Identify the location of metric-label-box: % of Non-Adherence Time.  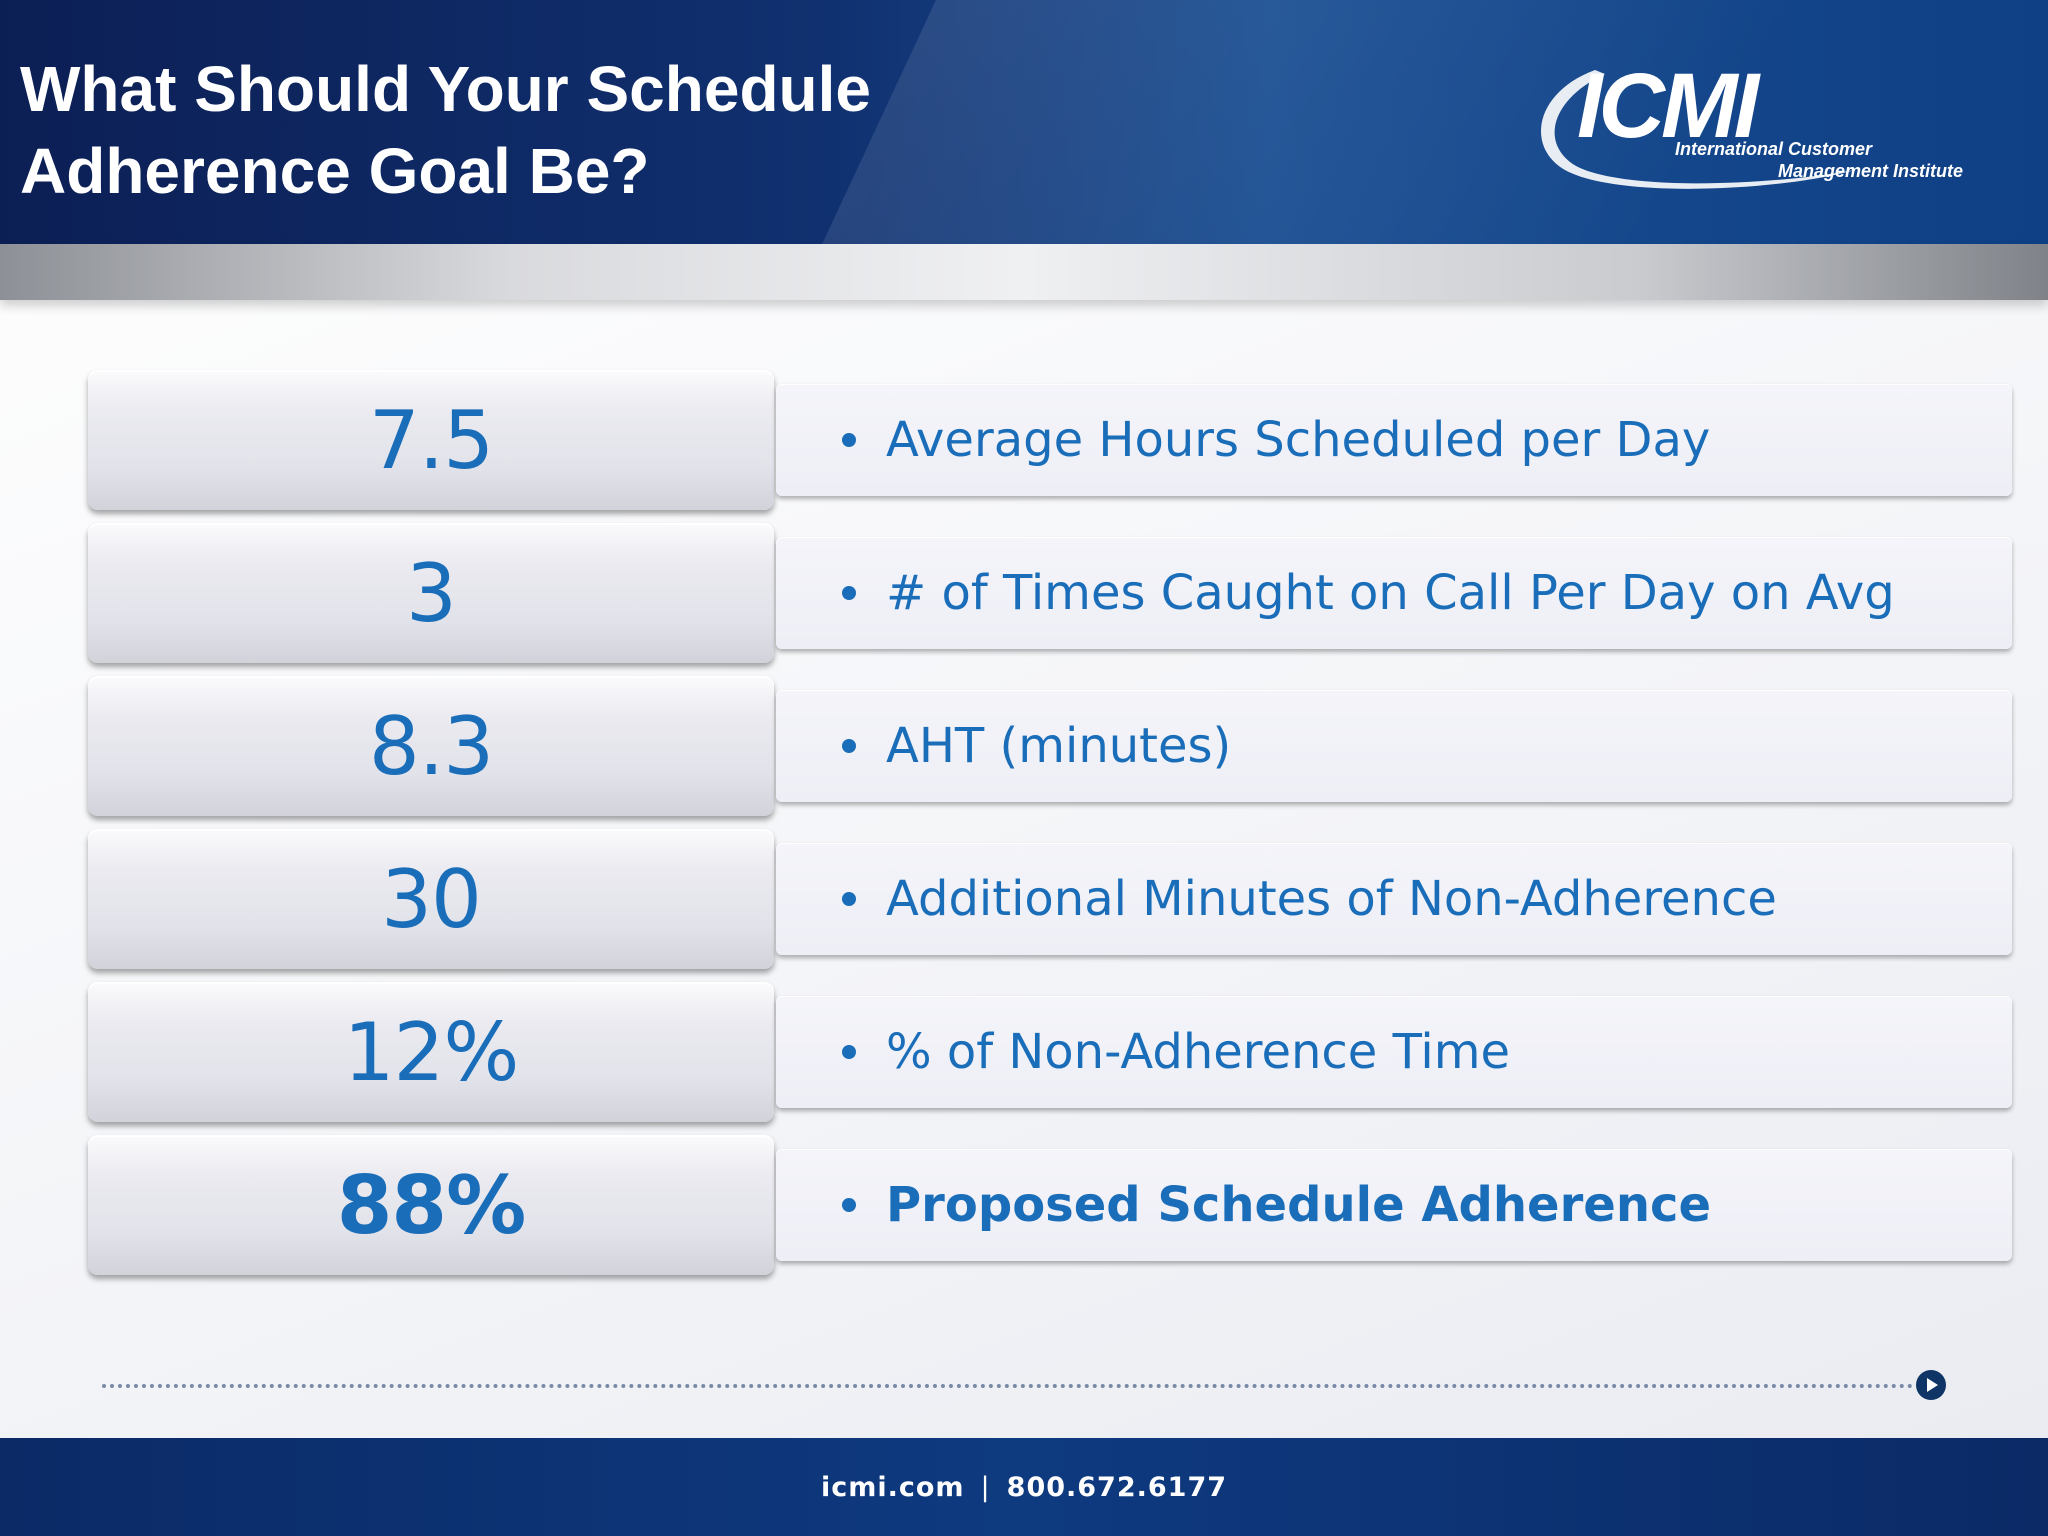
(1394, 1052).